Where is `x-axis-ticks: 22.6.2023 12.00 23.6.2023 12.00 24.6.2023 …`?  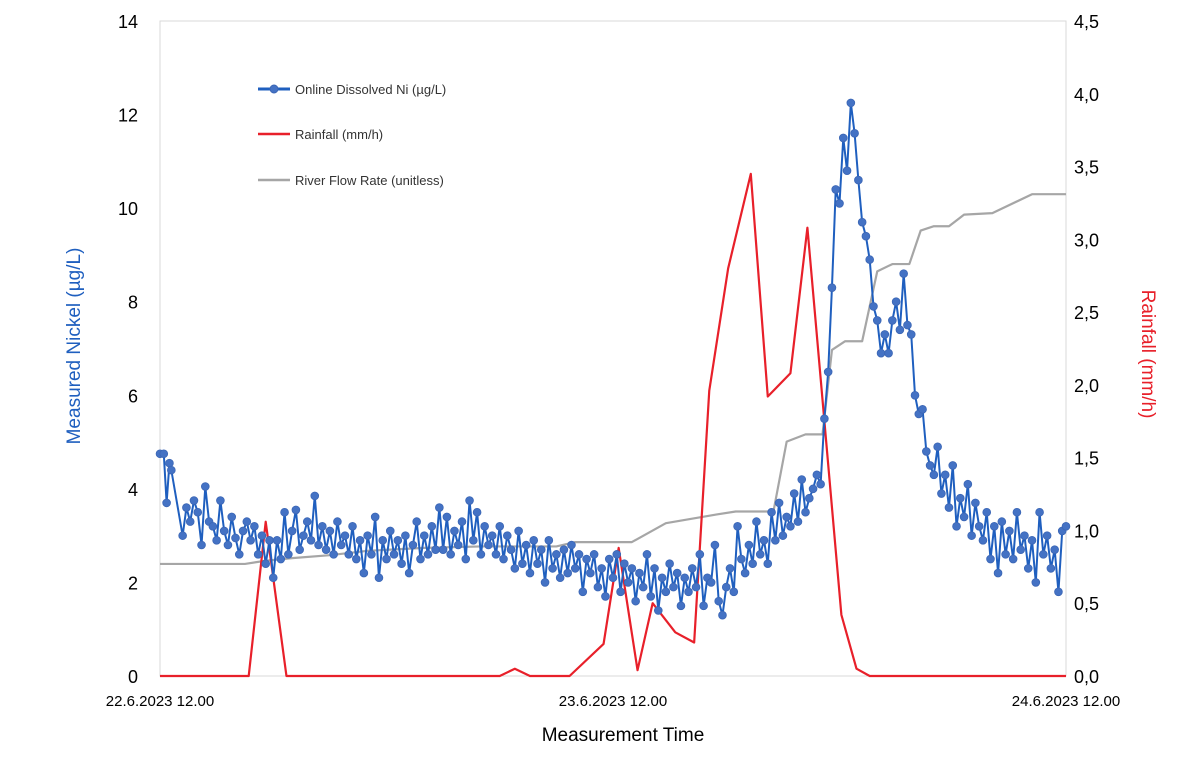
x-axis-ticks: 22.6.2023 12.00 23.6.2023 12.00 24.6.2023 … is located at coordinates (613, 701).